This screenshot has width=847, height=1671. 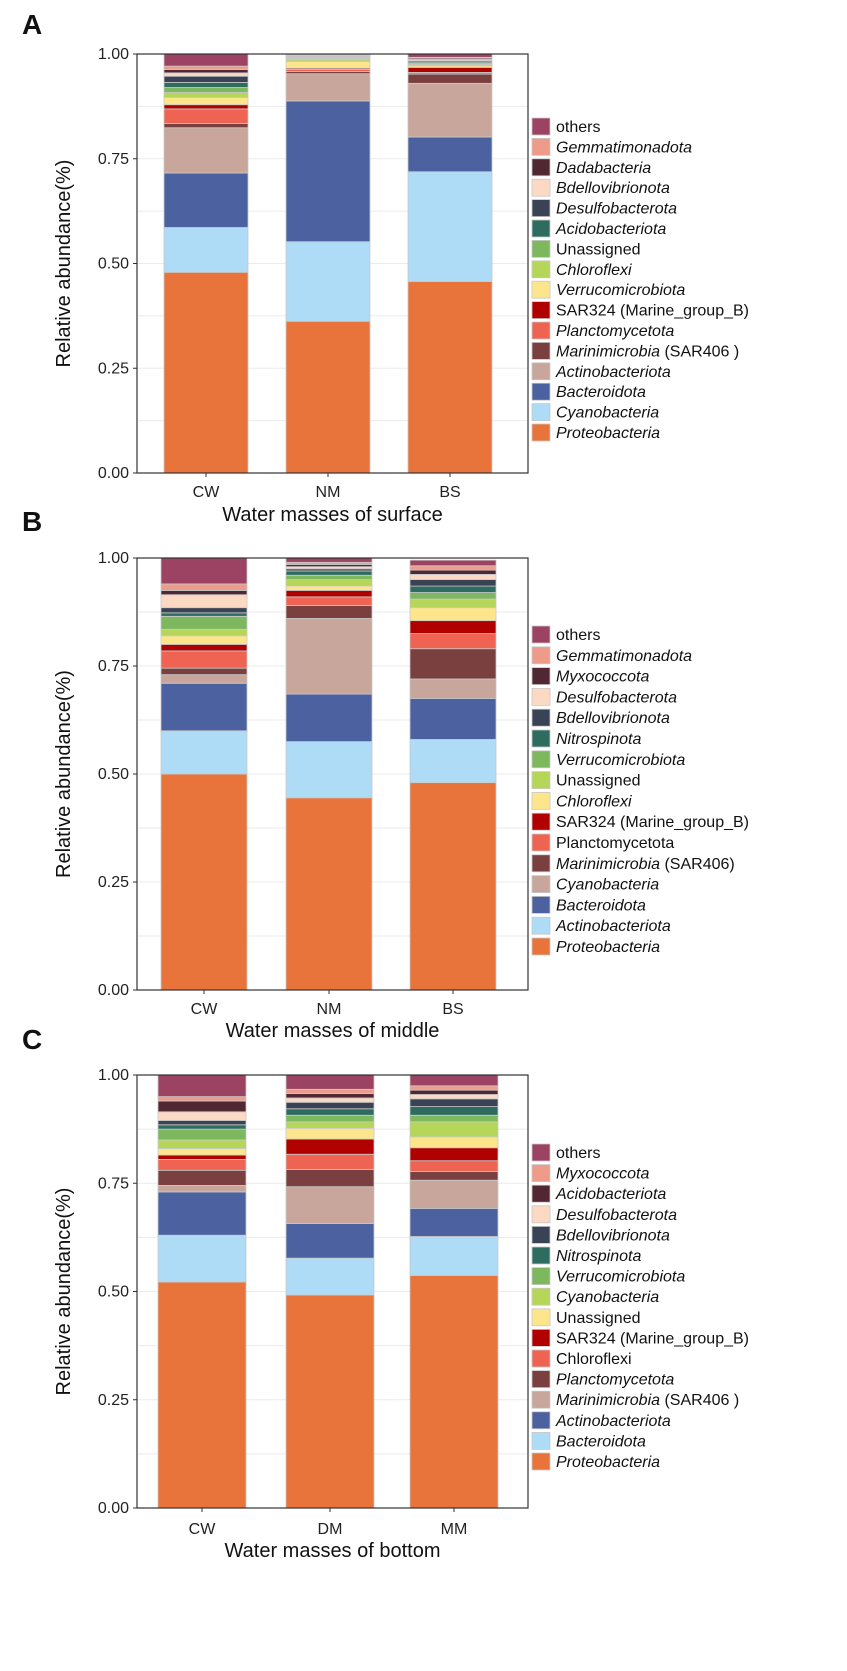 I want to click on bar-segment-dm-actinobacteriota, so click(x=330, y=1241).